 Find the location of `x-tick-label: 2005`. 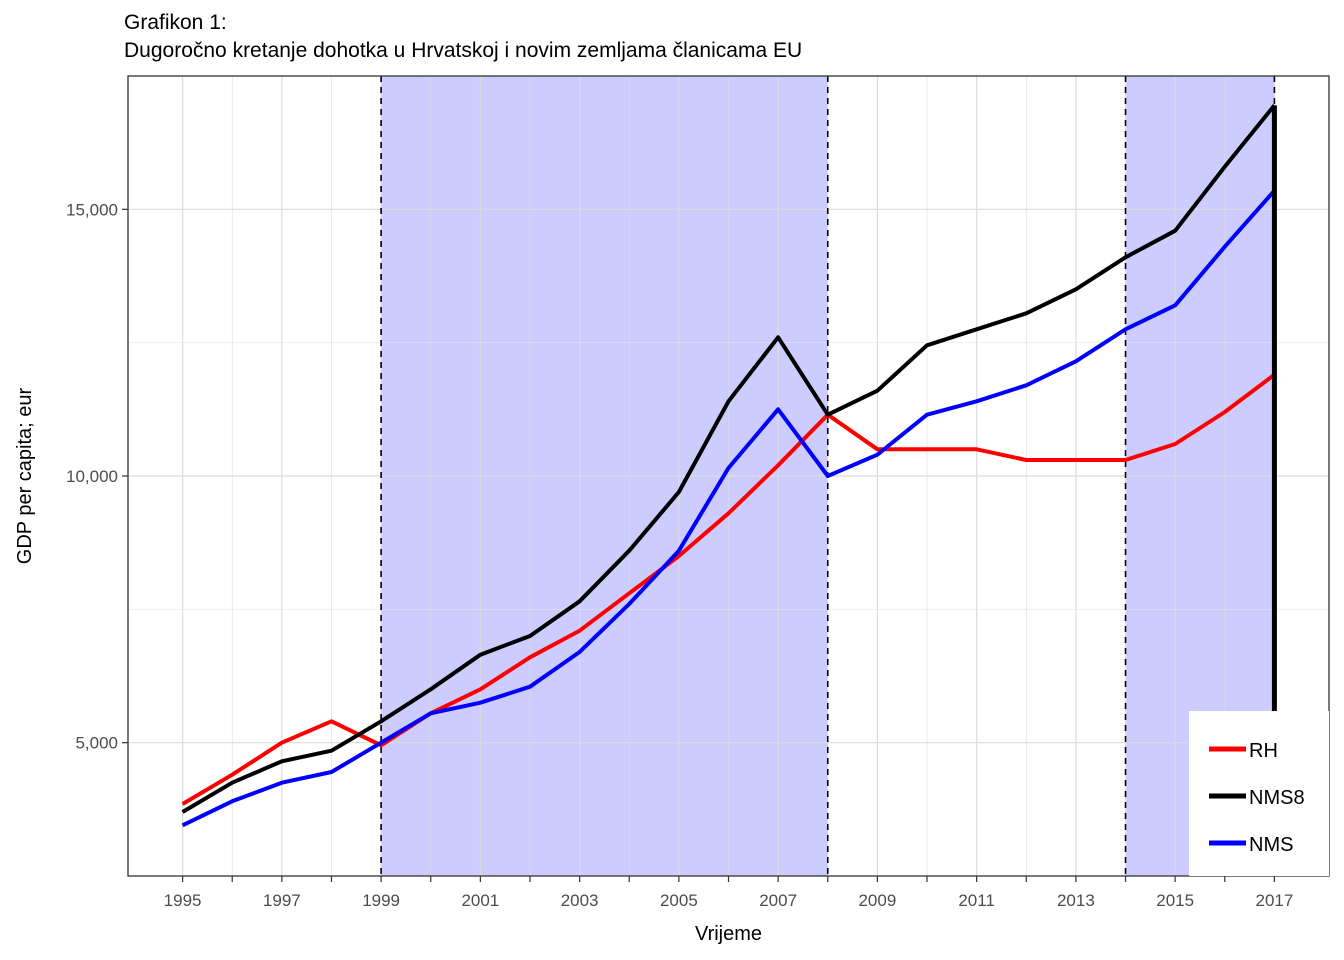

x-tick-label: 2005 is located at coordinates (679, 900).